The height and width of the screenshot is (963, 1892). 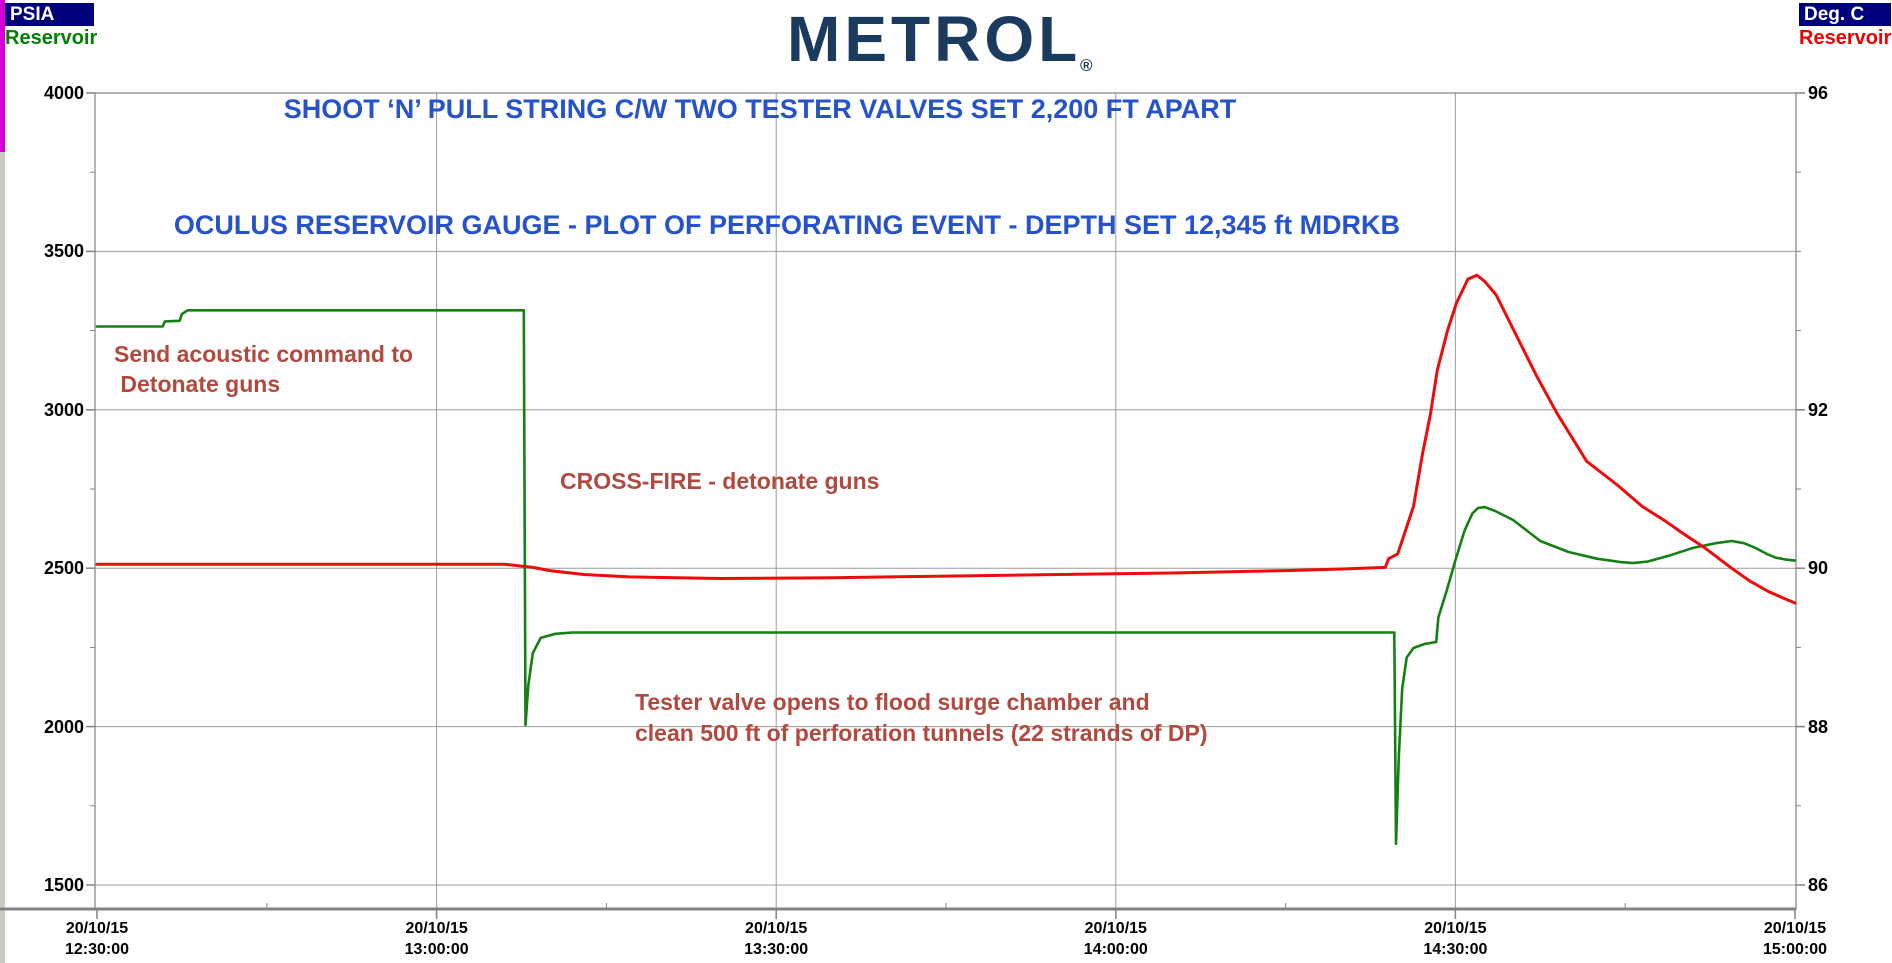 I want to click on annotation-crossfire: CROSS-FIRE - detonate guns, so click(x=720, y=481).